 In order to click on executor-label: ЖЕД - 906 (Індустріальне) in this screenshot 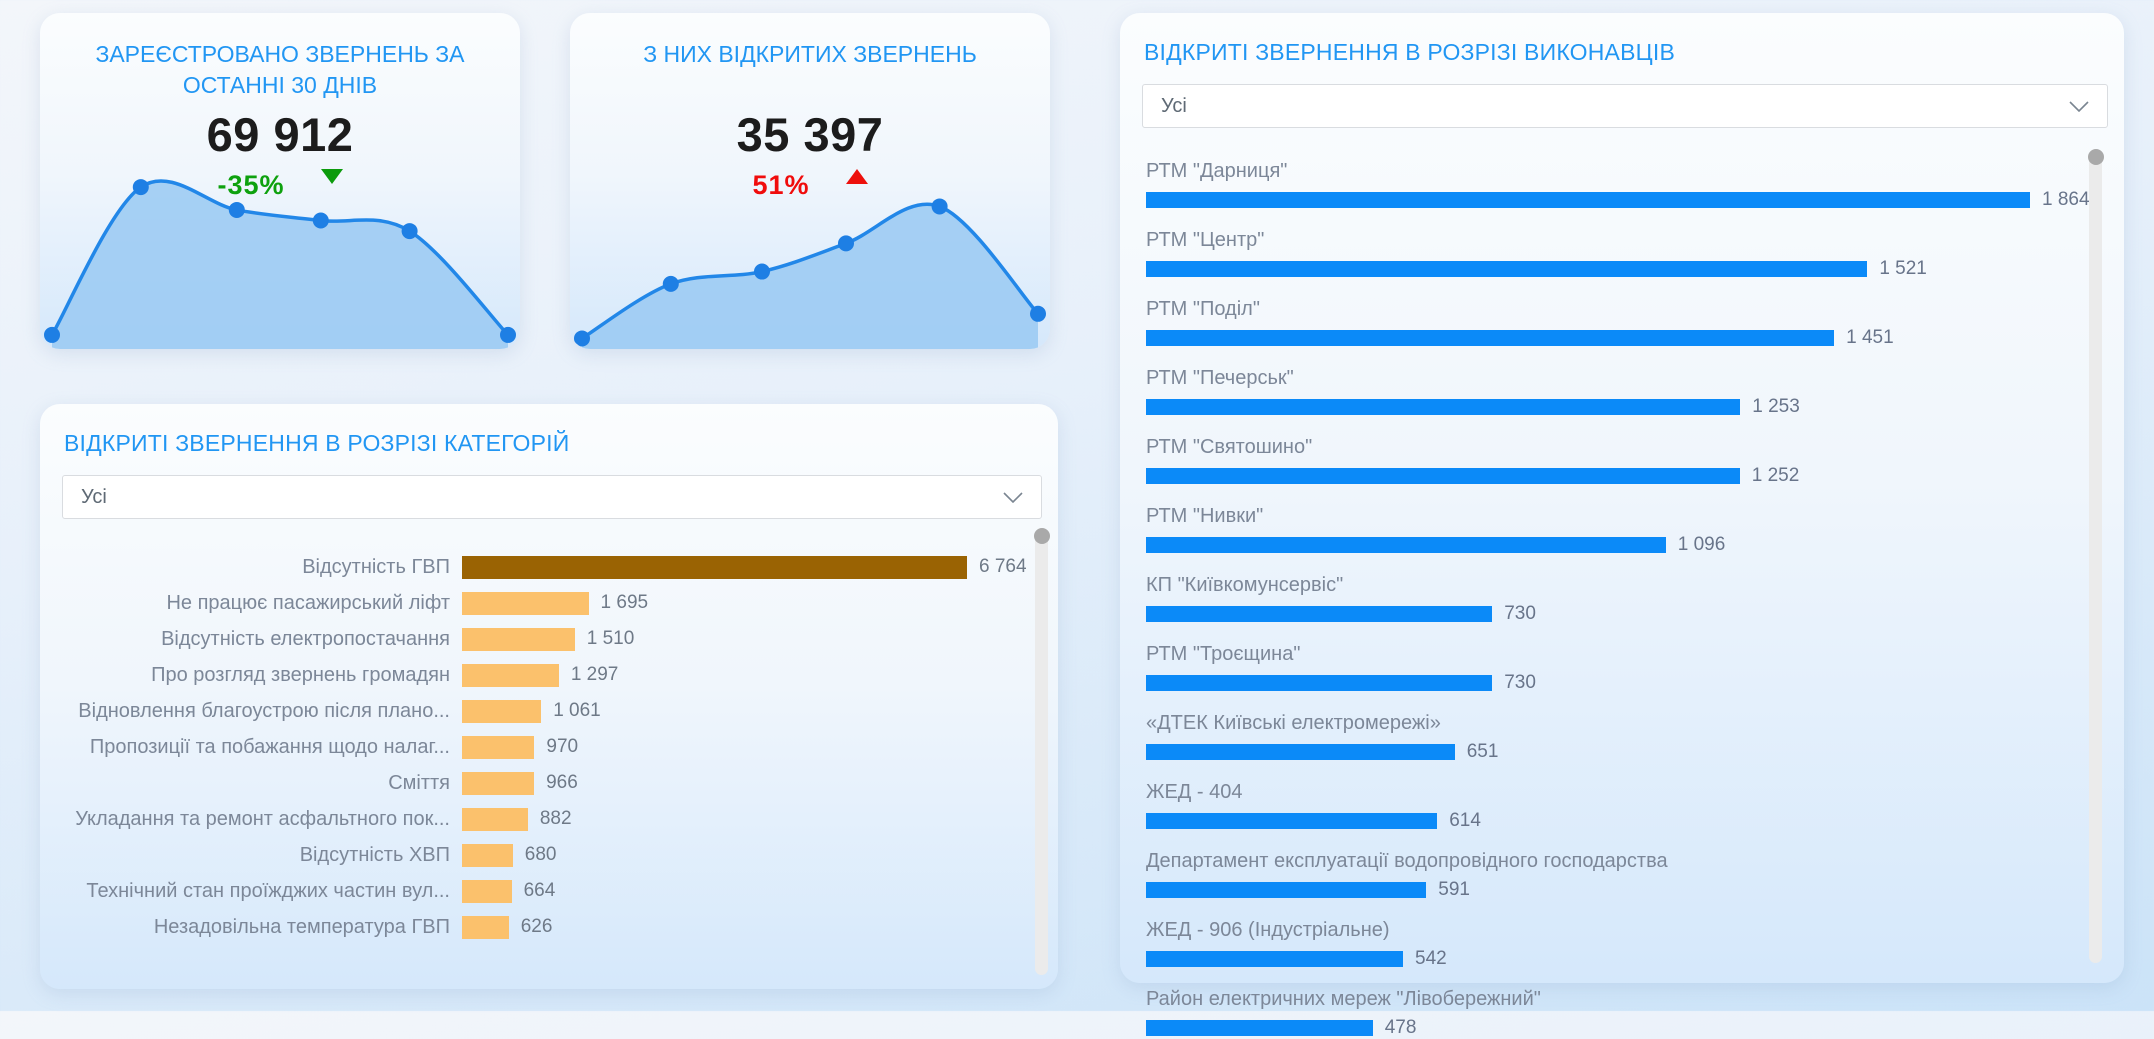, I will do `click(1268, 930)`.